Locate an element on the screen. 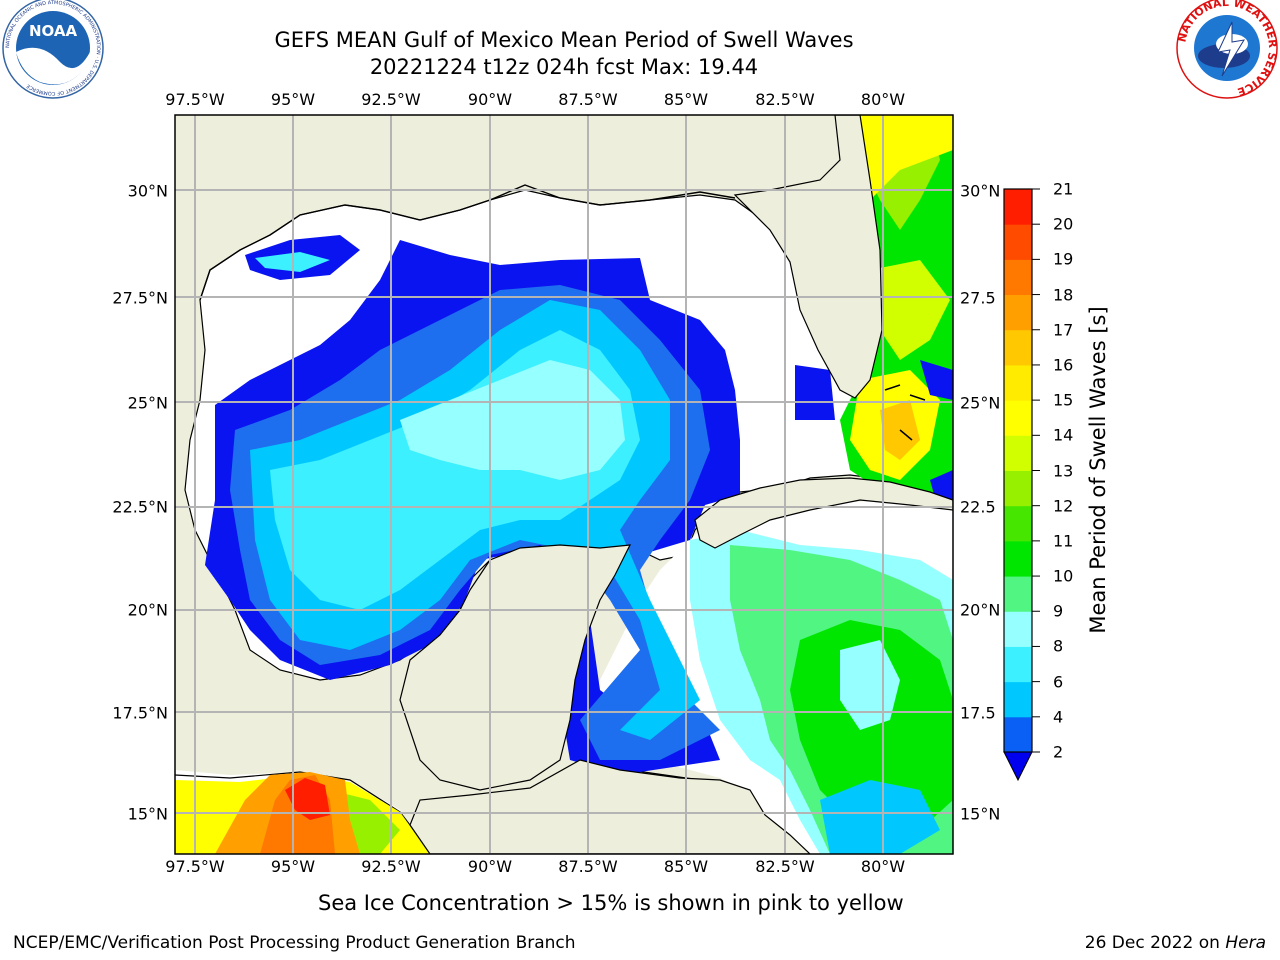  colorbar-label: Mean Period of Swell Waves [s] is located at coordinates (1098, 470).